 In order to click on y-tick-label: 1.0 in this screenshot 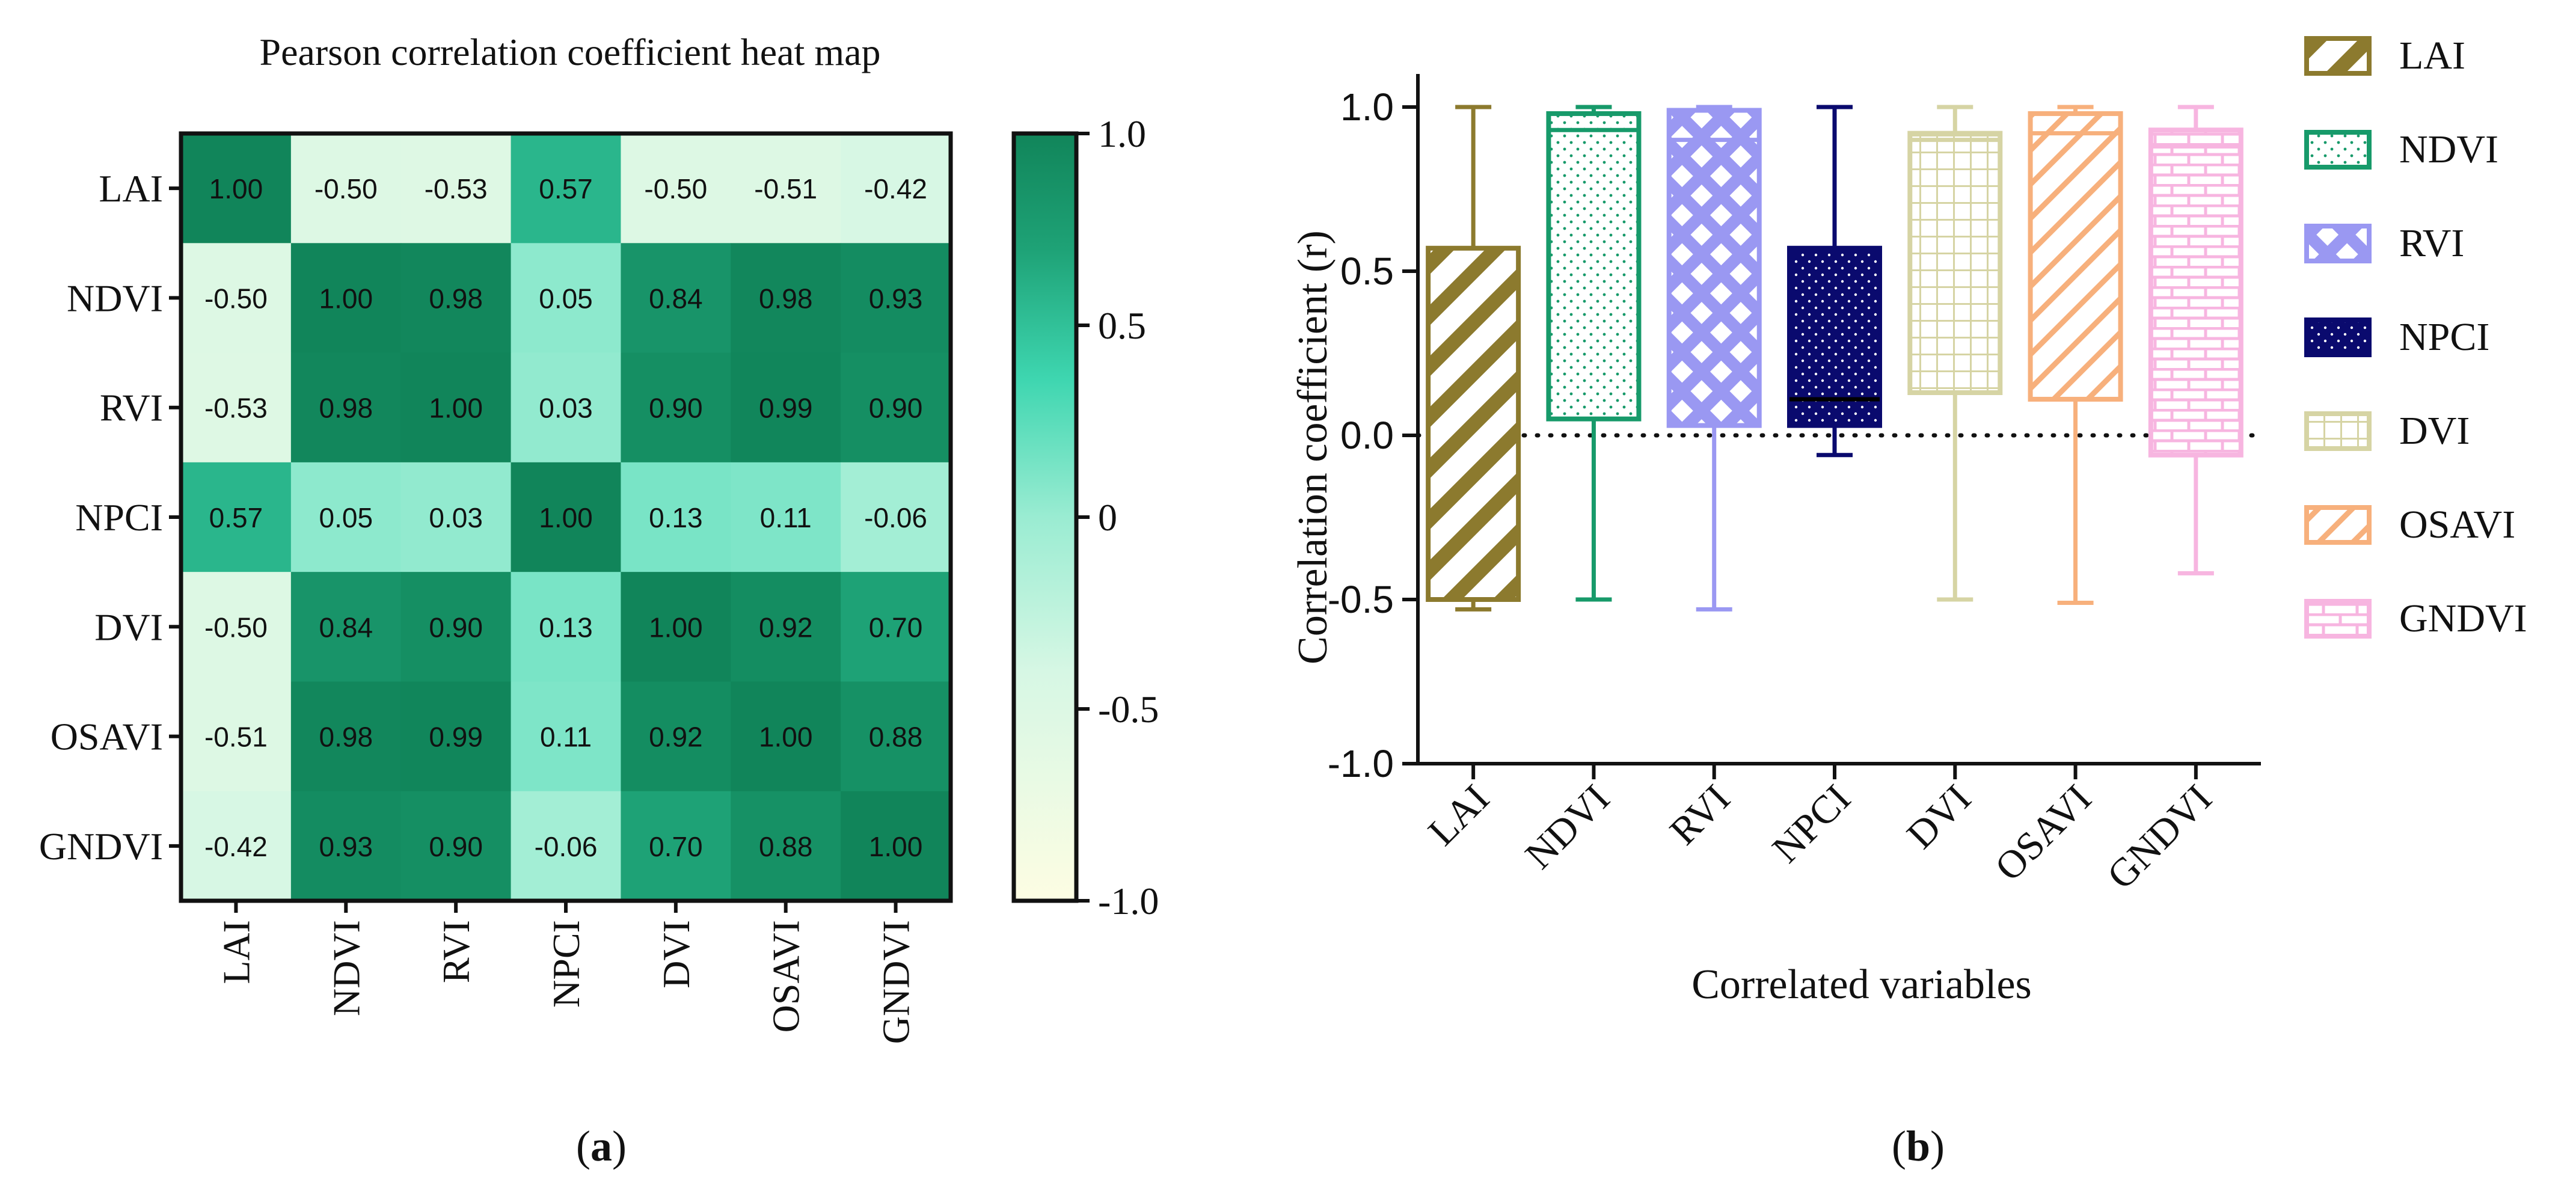, I will do `click(1367, 107)`.